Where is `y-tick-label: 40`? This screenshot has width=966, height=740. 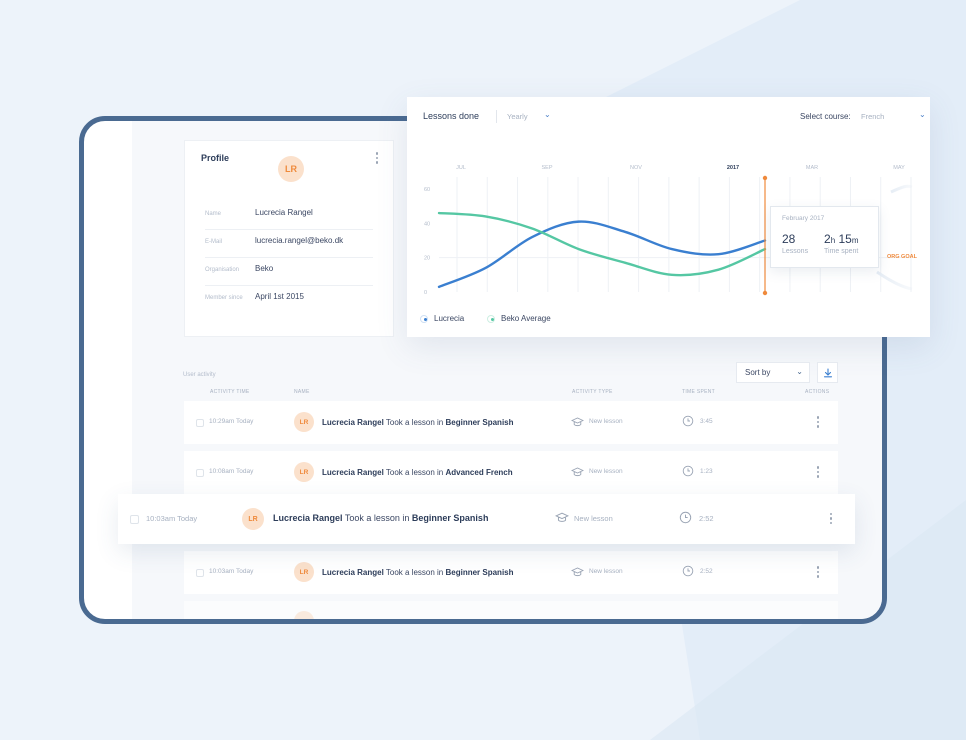 y-tick-label: 40 is located at coordinates (427, 224).